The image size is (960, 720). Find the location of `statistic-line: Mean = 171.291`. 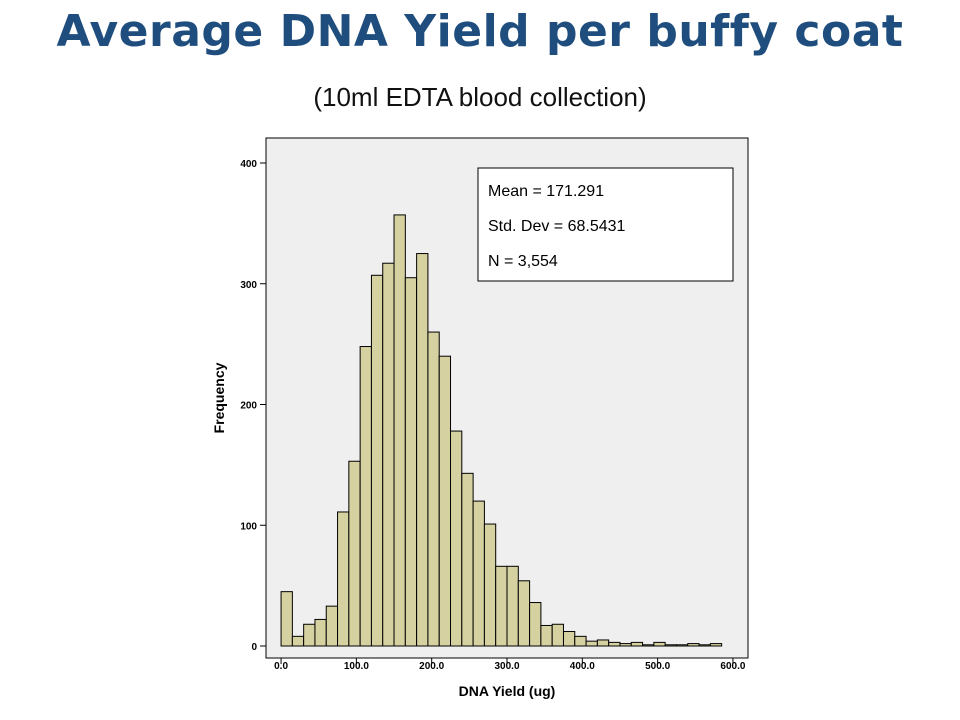

statistic-line: Mean = 171.291 is located at coordinates (546, 191).